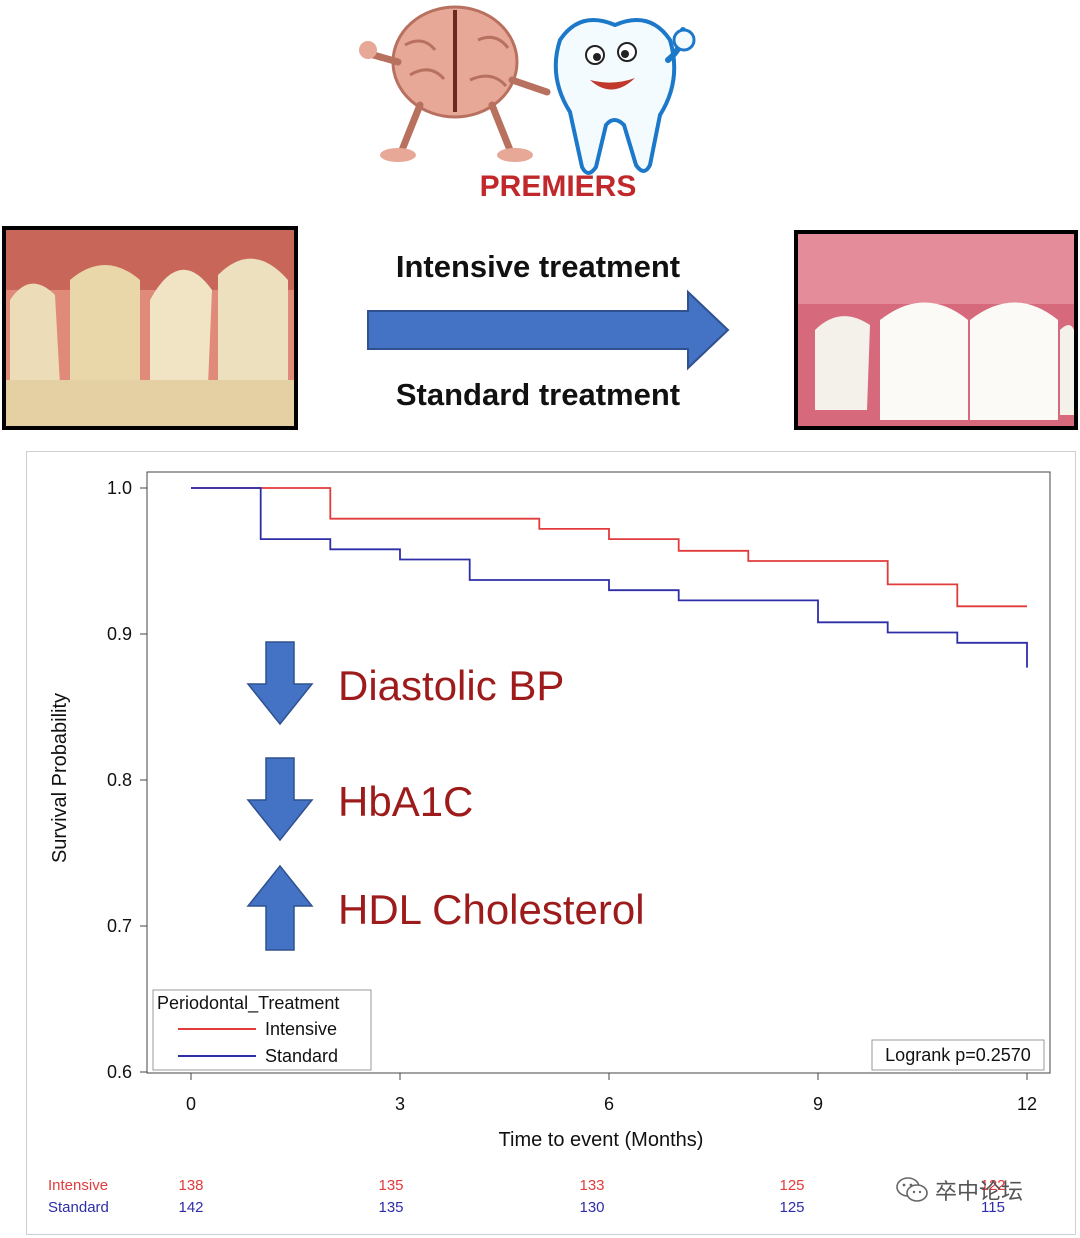 The height and width of the screenshot is (1238, 1080). I want to click on up-arrow-icon, so click(280, 907).